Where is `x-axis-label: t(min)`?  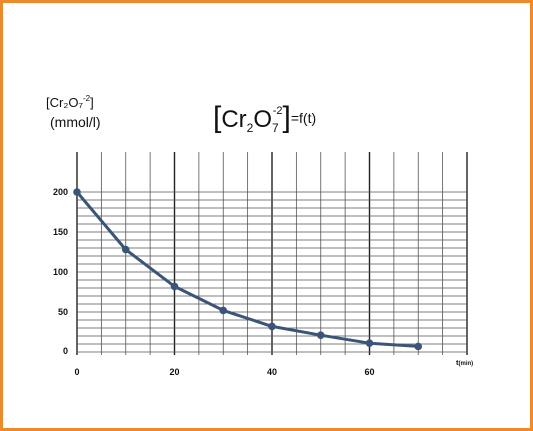
x-axis-label: t(min) is located at coordinates (464, 362).